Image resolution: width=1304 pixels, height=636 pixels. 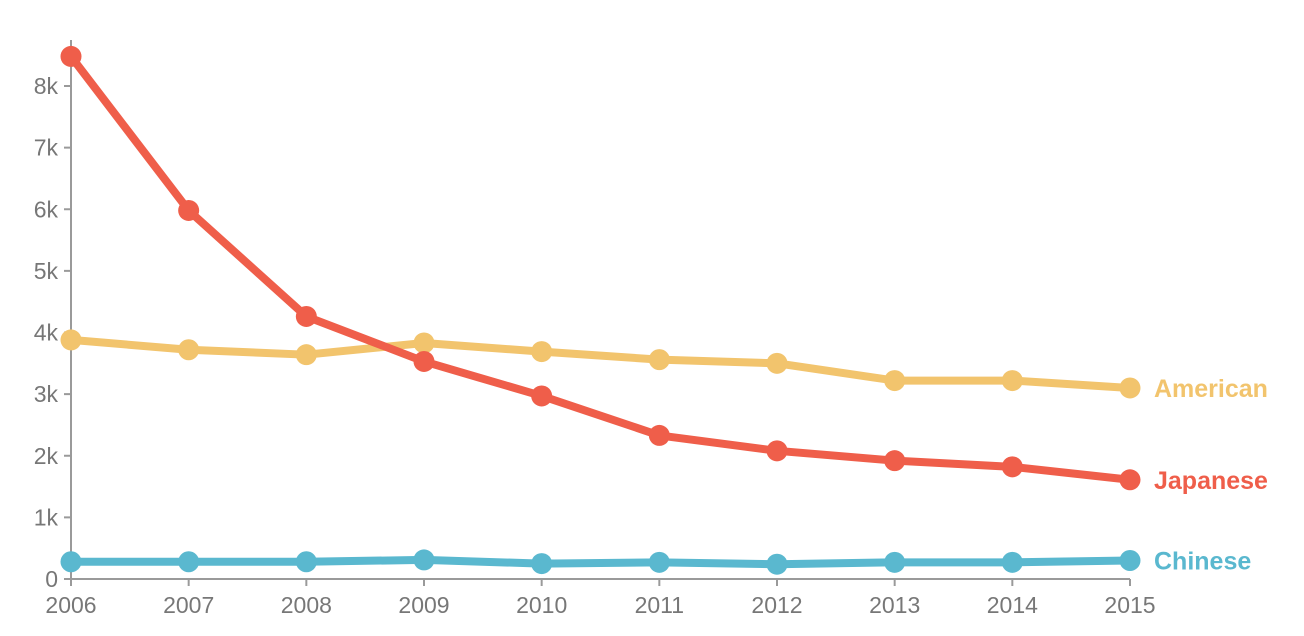 What do you see at coordinates (1202, 562) in the screenshot?
I see `series-label-chinese: Chinese` at bounding box center [1202, 562].